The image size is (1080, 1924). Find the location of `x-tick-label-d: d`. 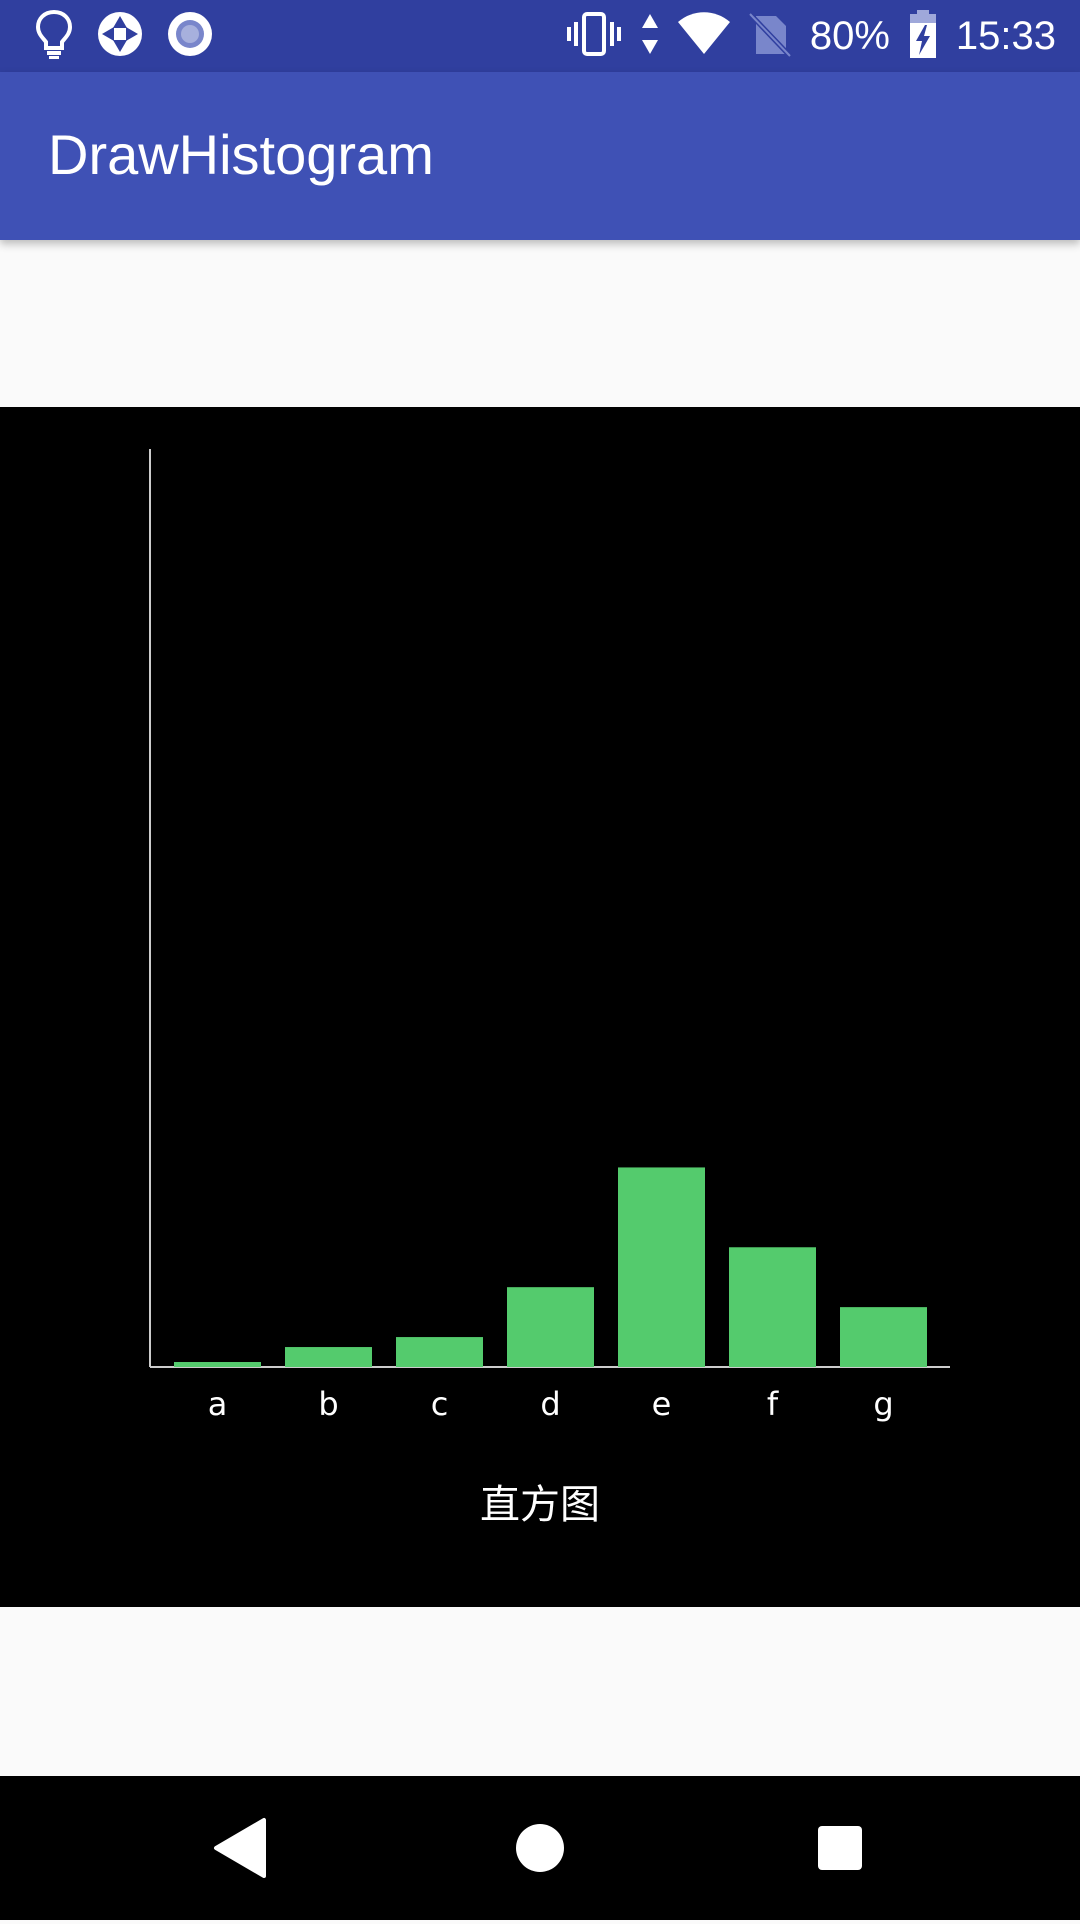

x-tick-label-d: d is located at coordinates (550, 1404).